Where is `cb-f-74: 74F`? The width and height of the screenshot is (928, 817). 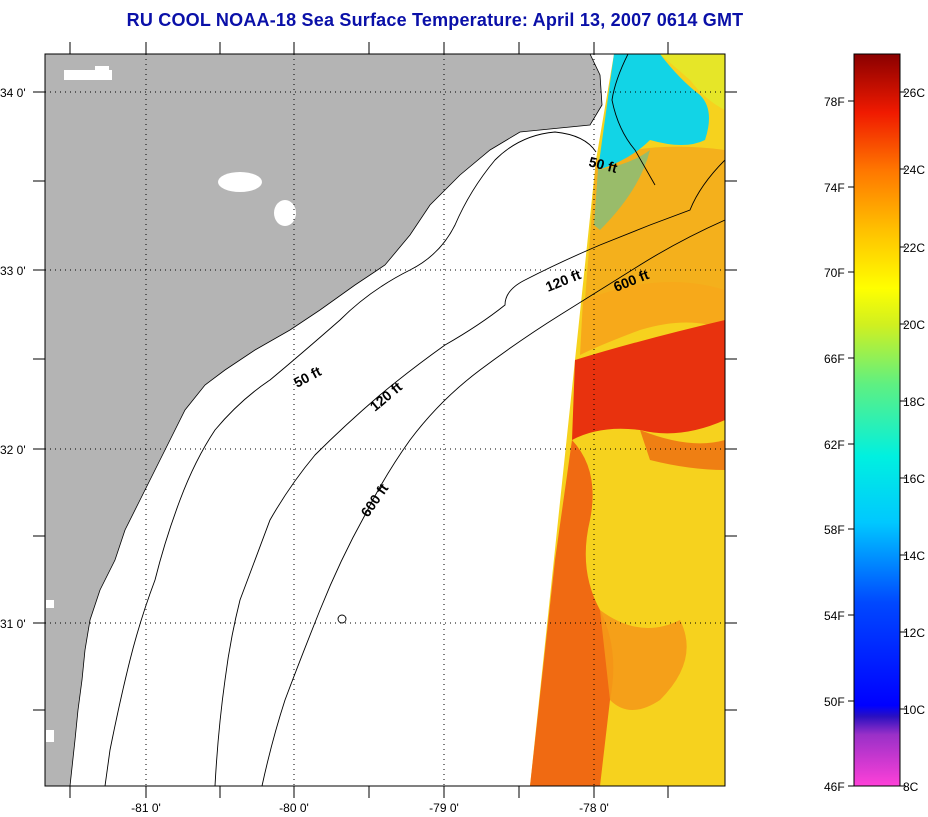 cb-f-74: 74F is located at coordinates (834, 188).